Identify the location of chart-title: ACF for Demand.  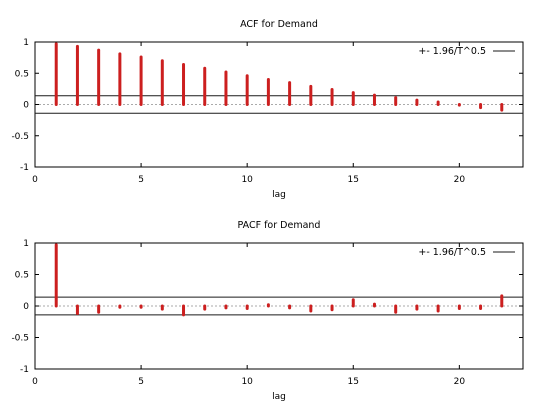
(279, 24).